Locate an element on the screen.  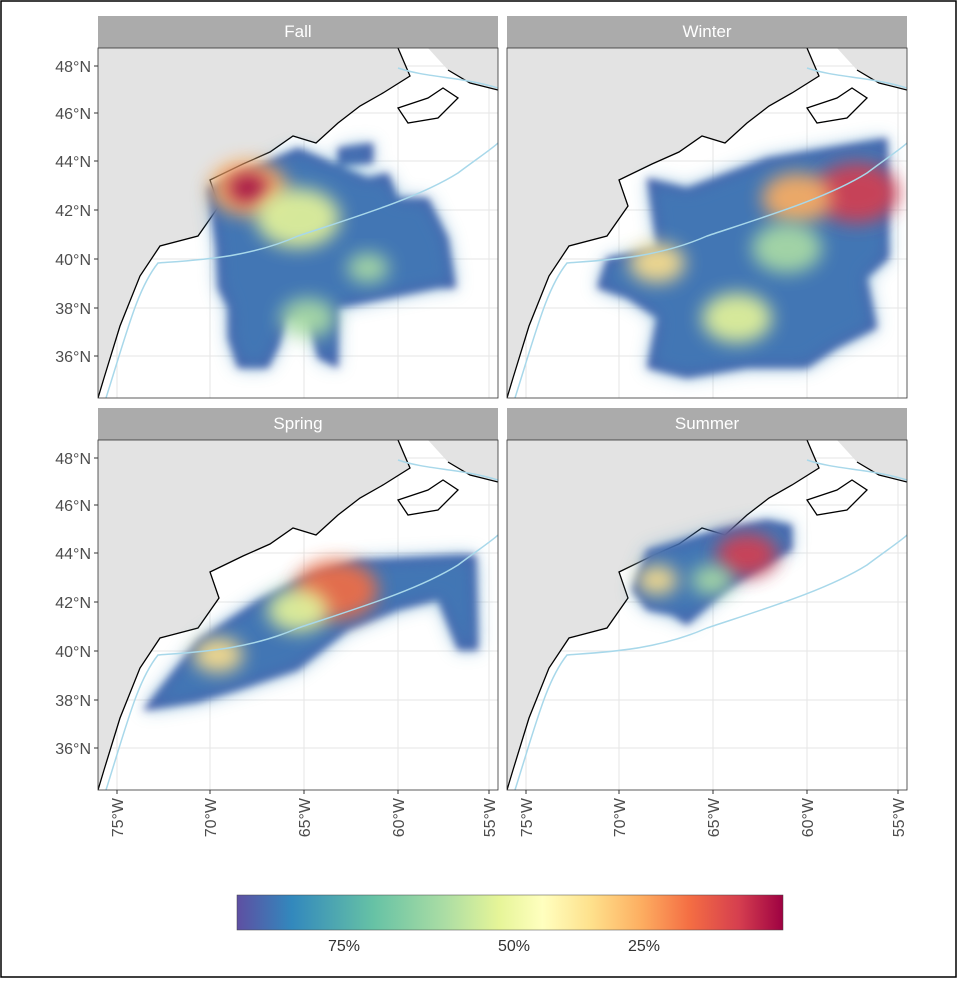
panel-title: Summer is located at coordinates (707, 423).